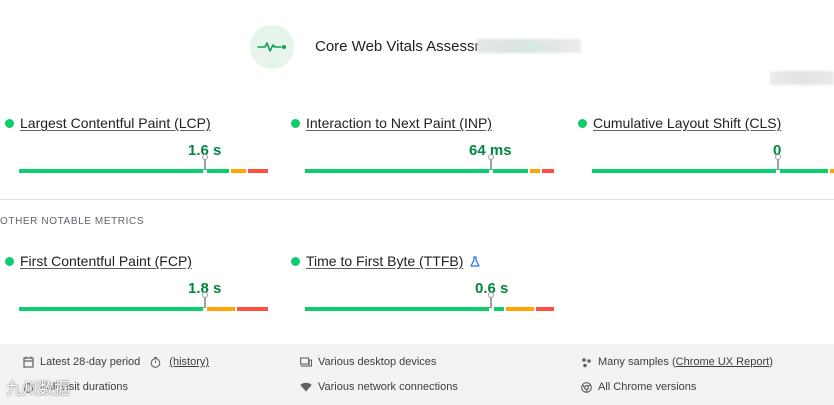 Image resolution: width=834 pixels, height=405 pixels. Describe the element at coordinates (586, 362) in the screenshot. I see `people-icon` at that location.